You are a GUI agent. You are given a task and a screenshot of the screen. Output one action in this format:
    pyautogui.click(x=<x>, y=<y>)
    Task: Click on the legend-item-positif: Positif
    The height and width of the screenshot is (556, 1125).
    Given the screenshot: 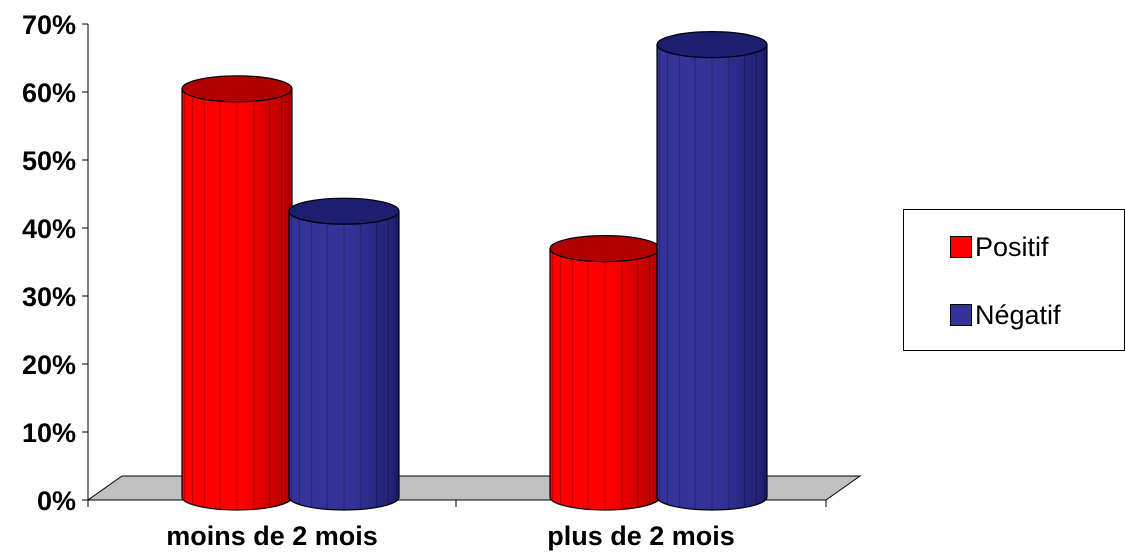 What is the action you would take?
    pyautogui.click(x=999, y=247)
    